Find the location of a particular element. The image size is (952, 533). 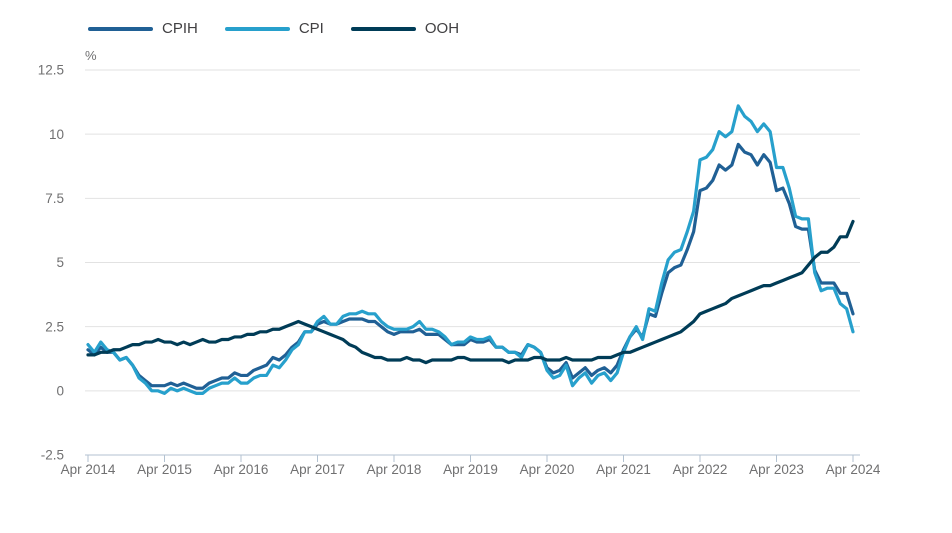

y-axis-label: 5 is located at coordinates (60, 262).